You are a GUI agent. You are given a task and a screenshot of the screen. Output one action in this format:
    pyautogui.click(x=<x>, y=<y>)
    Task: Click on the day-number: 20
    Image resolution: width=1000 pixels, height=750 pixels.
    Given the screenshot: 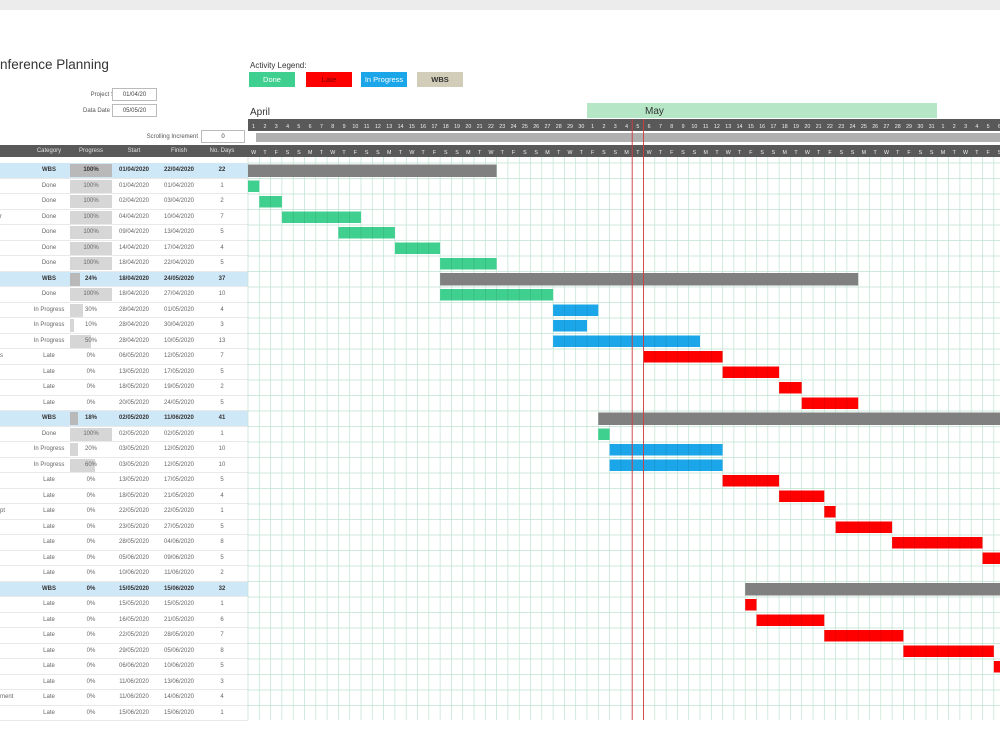 What is the action you would take?
    pyautogui.click(x=807, y=127)
    